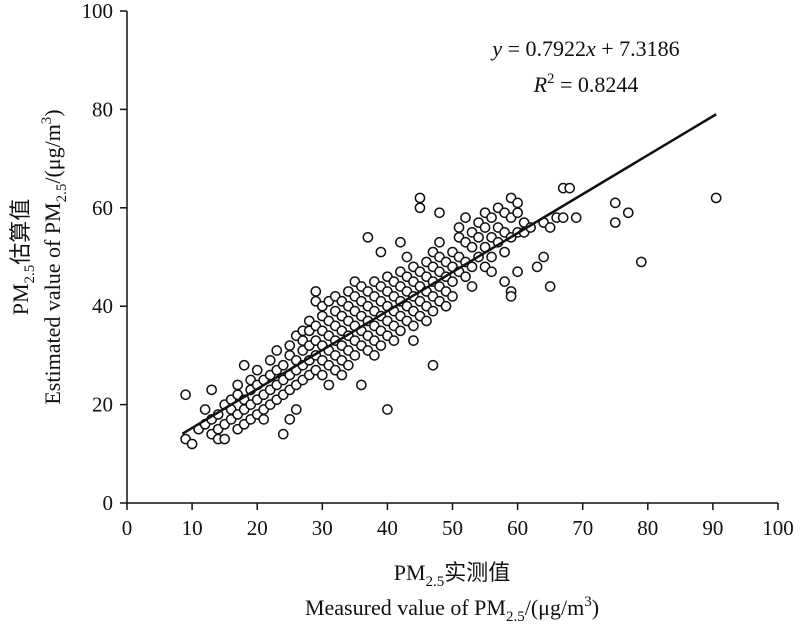 The image size is (800, 625). I want to click on x-axis-ticks: 0 10 20 30 40 50 60 70 80 90 100, so click(458, 521).